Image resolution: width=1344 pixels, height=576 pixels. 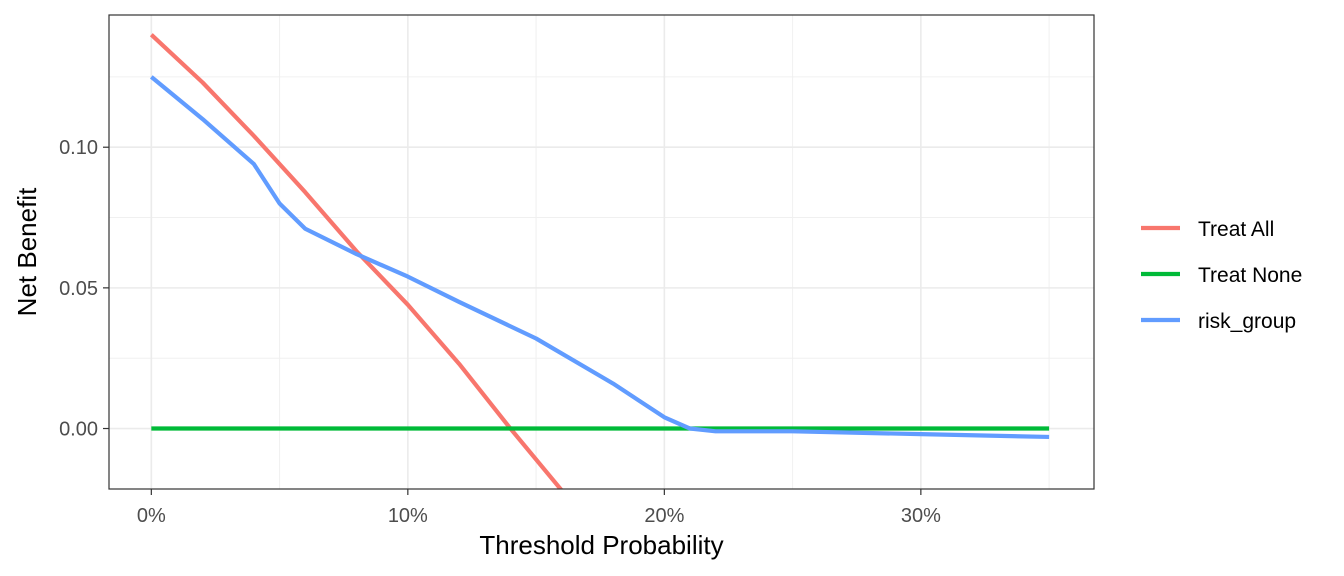 What do you see at coordinates (664, 516) in the screenshot?
I see `x-tick-label: 20%` at bounding box center [664, 516].